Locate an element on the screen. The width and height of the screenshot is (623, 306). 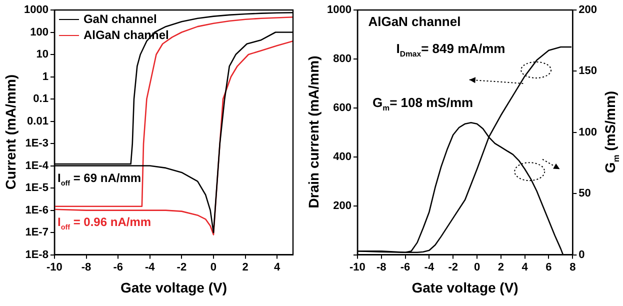
y-tick-label: 1E-7 is located at coordinates (36, 232).